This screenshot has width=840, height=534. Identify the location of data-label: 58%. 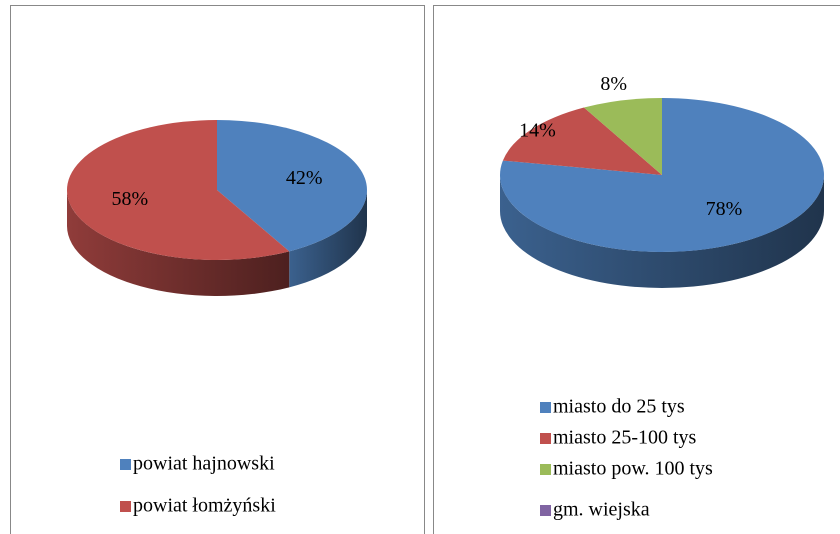
(129, 199).